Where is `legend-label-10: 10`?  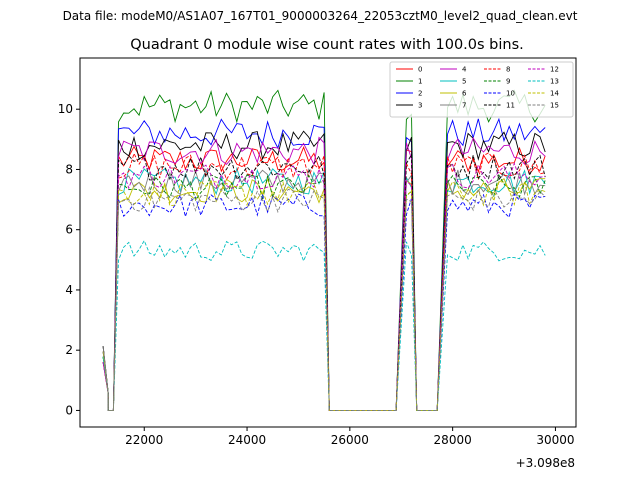 legend-label-10: 10 is located at coordinates (510, 94).